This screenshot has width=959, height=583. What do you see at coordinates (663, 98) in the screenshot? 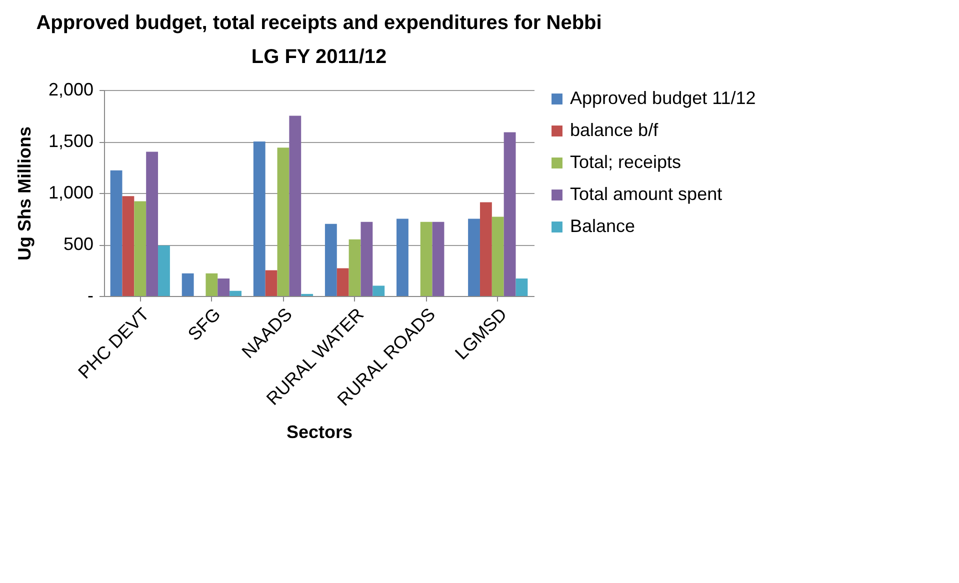
I see `legend-label: Approved budget 11/12` at bounding box center [663, 98].